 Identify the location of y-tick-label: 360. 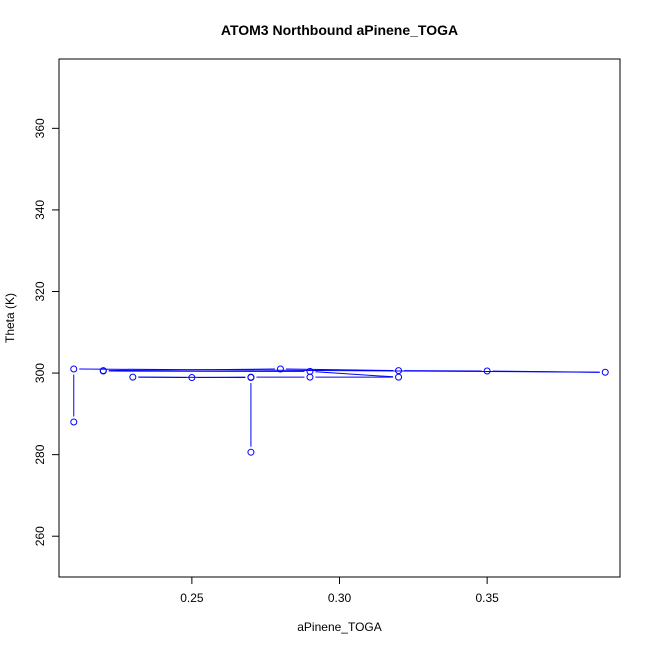
(40, 128).